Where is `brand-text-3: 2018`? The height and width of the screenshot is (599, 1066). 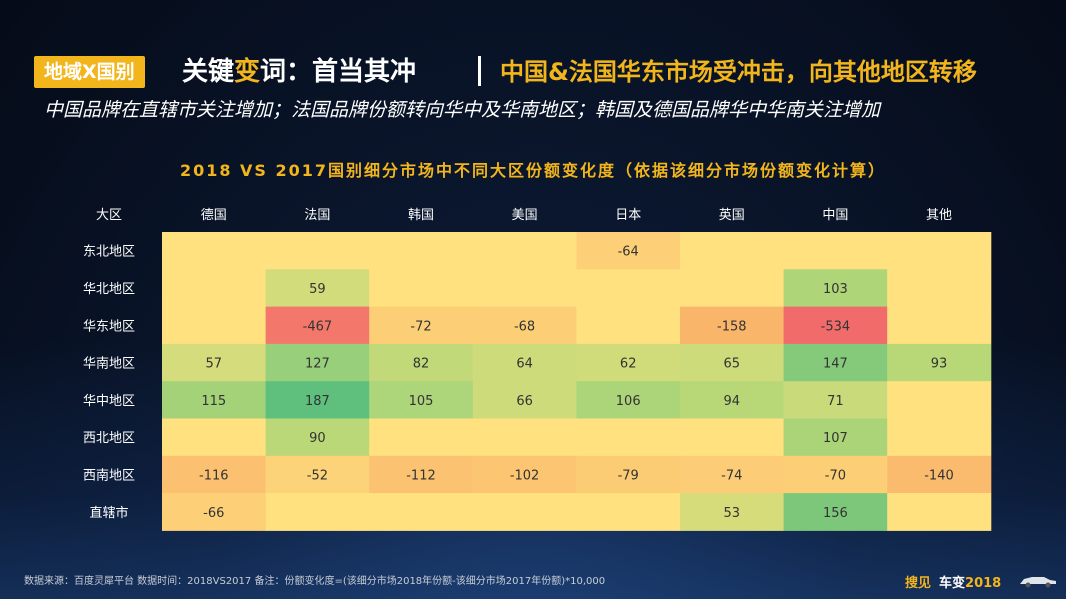
brand-text-3: 2018 is located at coordinates (983, 583).